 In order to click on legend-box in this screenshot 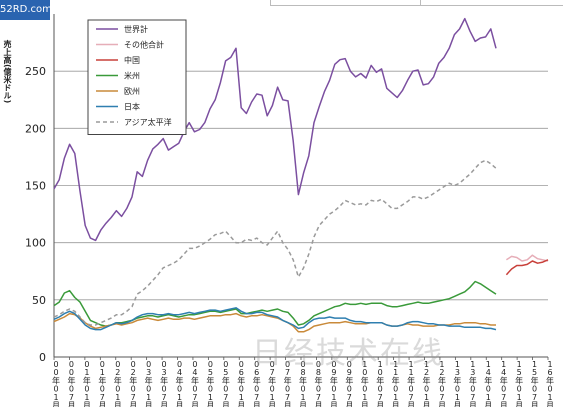, I will do `click(137, 77)`.